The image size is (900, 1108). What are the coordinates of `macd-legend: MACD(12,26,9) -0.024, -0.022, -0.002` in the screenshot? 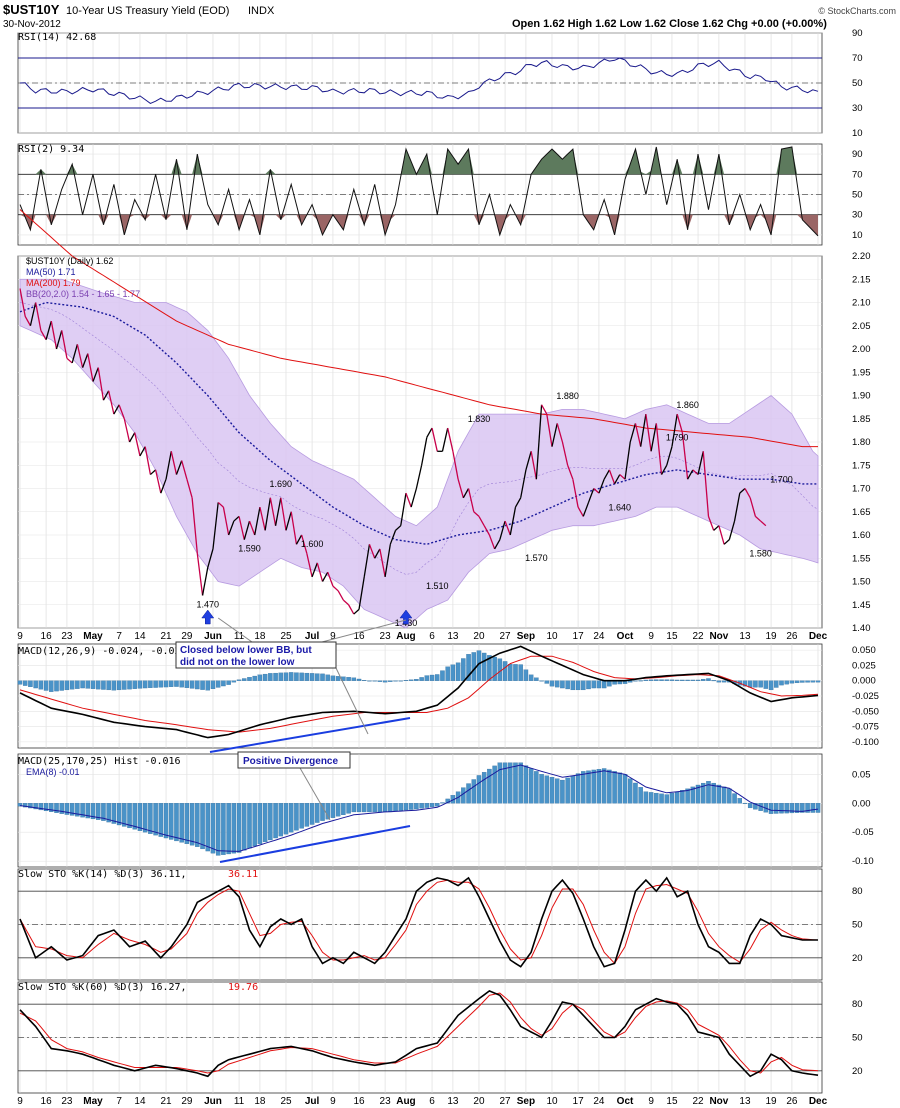 It's located at (126, 651).